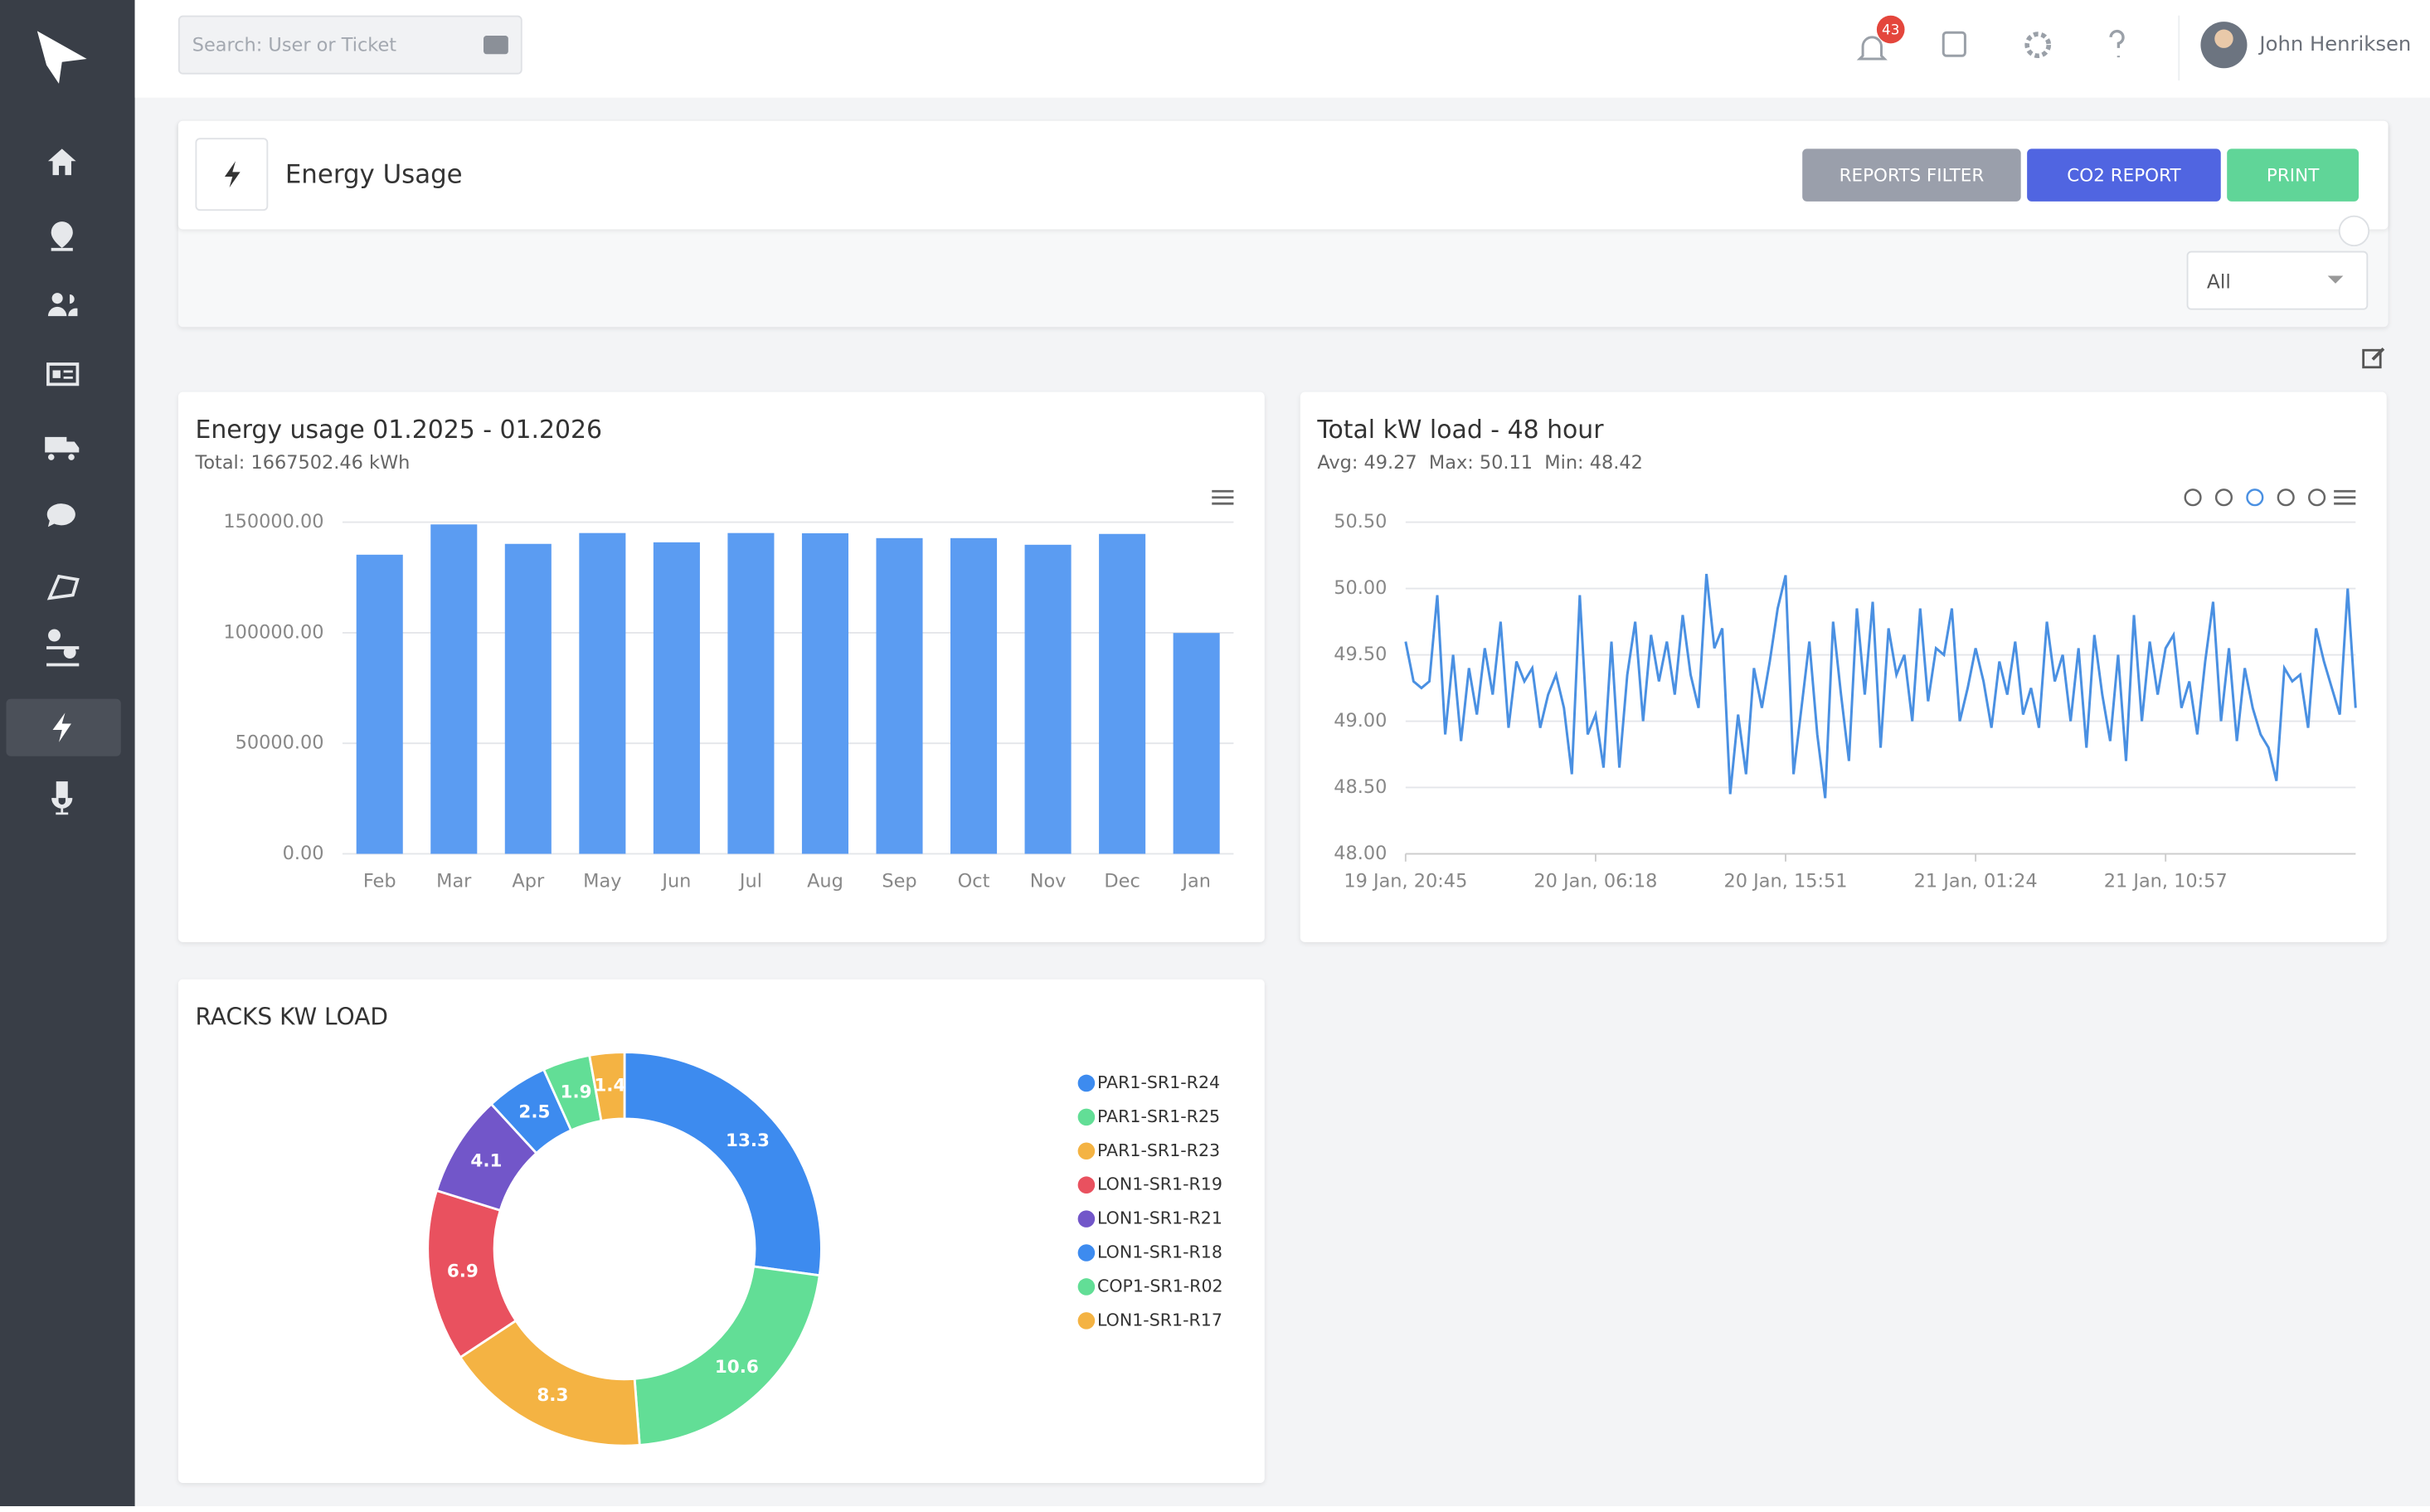 This screenshot has width=2430, height=1512. Describe the element at coordinates (2354, 231) in the screenshot. I see `collapse-button` at that location.